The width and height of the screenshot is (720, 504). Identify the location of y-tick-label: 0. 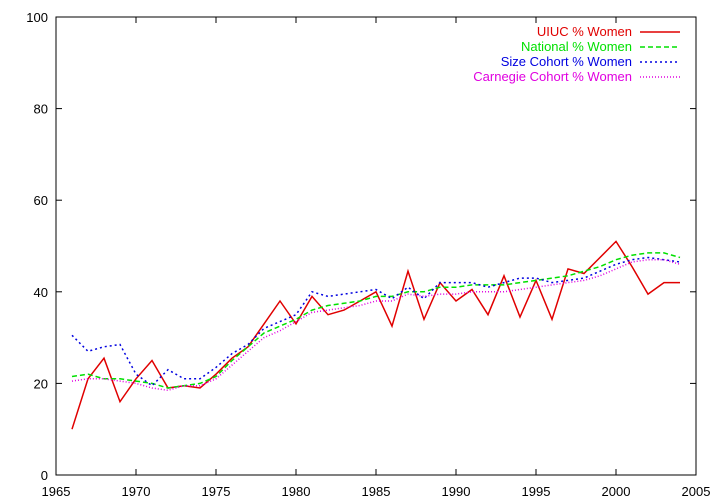
(44, 475).